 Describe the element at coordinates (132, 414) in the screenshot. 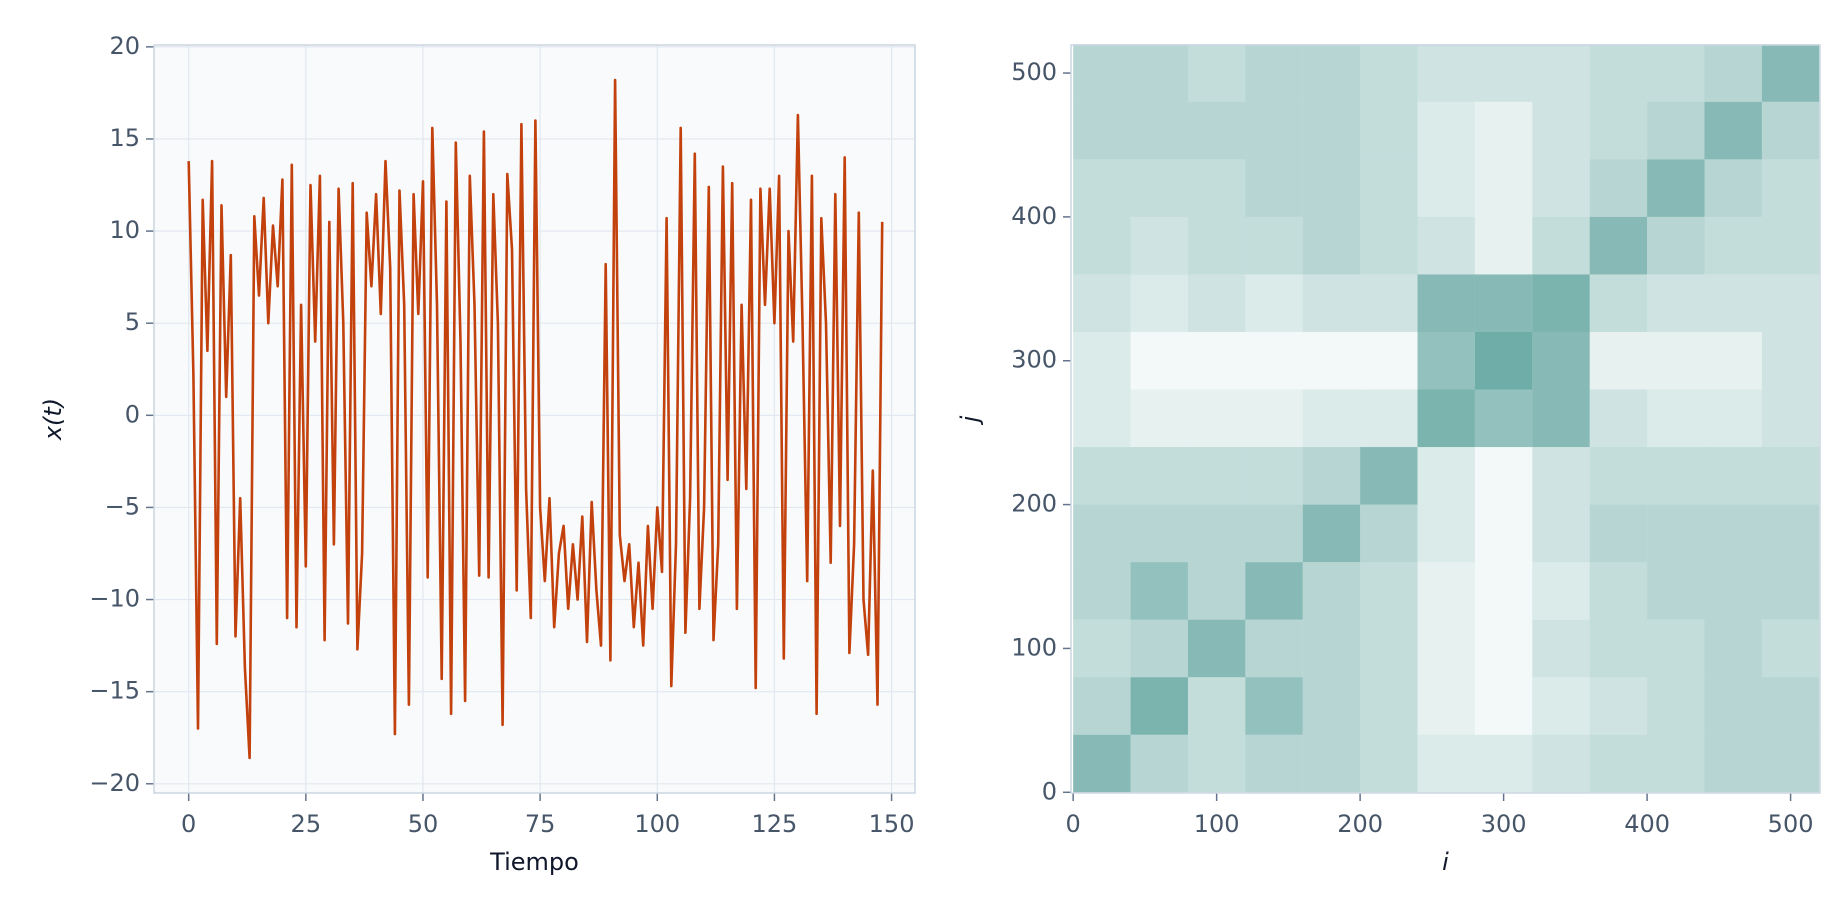

I see `y-tick-label: 0` at that location.